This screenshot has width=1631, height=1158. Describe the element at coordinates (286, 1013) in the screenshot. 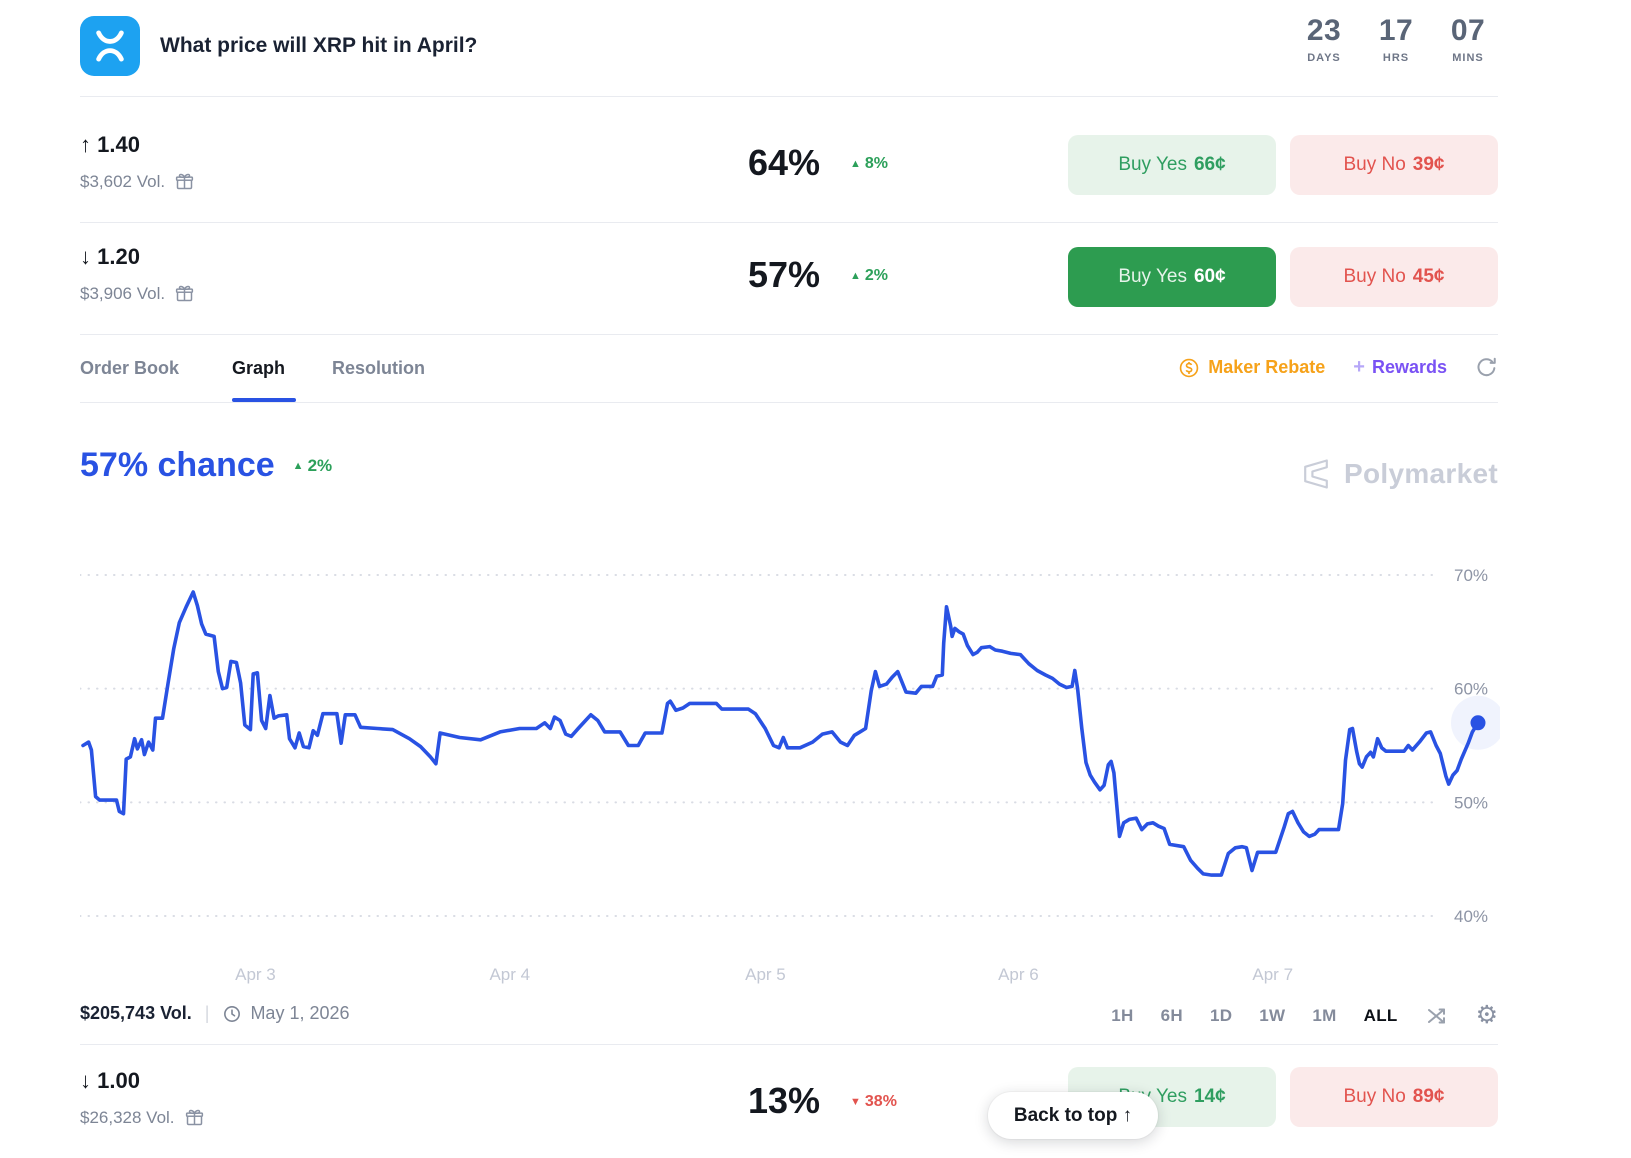

I see `resolution-date: May 1, 2026` at that location.